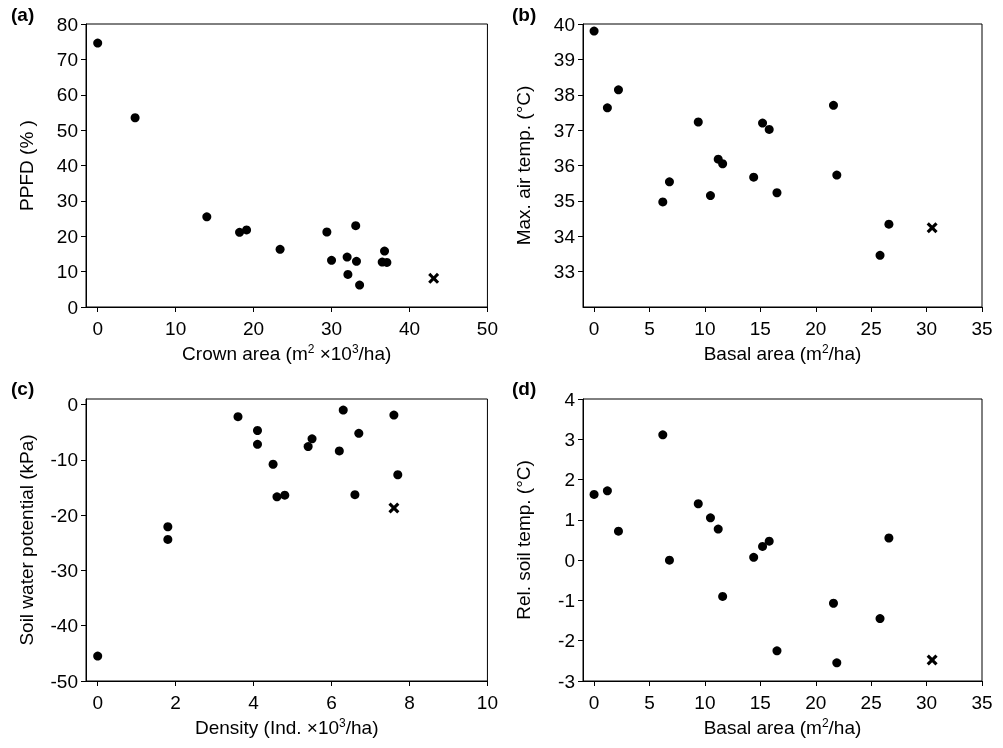  Describe the element at coordinates (566, 600) in the screenshot. I see `y-tick-label: -1` at that location.